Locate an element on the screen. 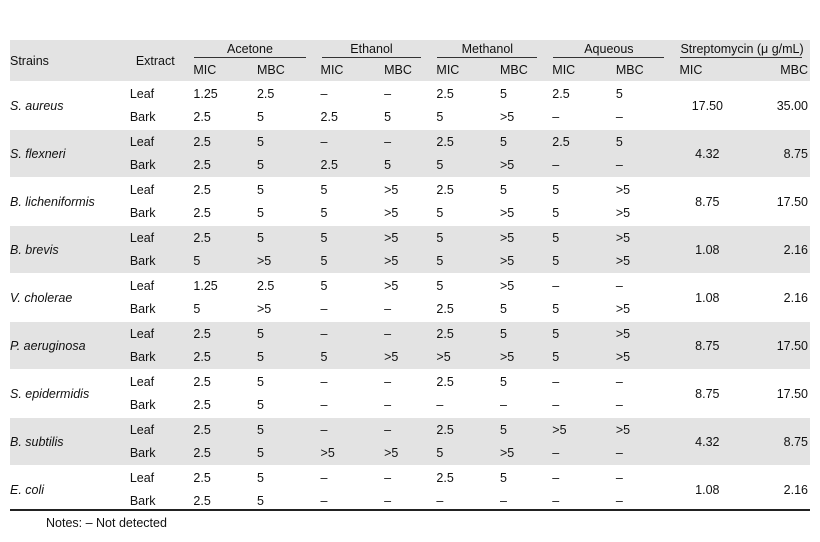 This screenshot has height=542, width=820. header-aqueous: Aqueous is located at coordinates (608, 49).